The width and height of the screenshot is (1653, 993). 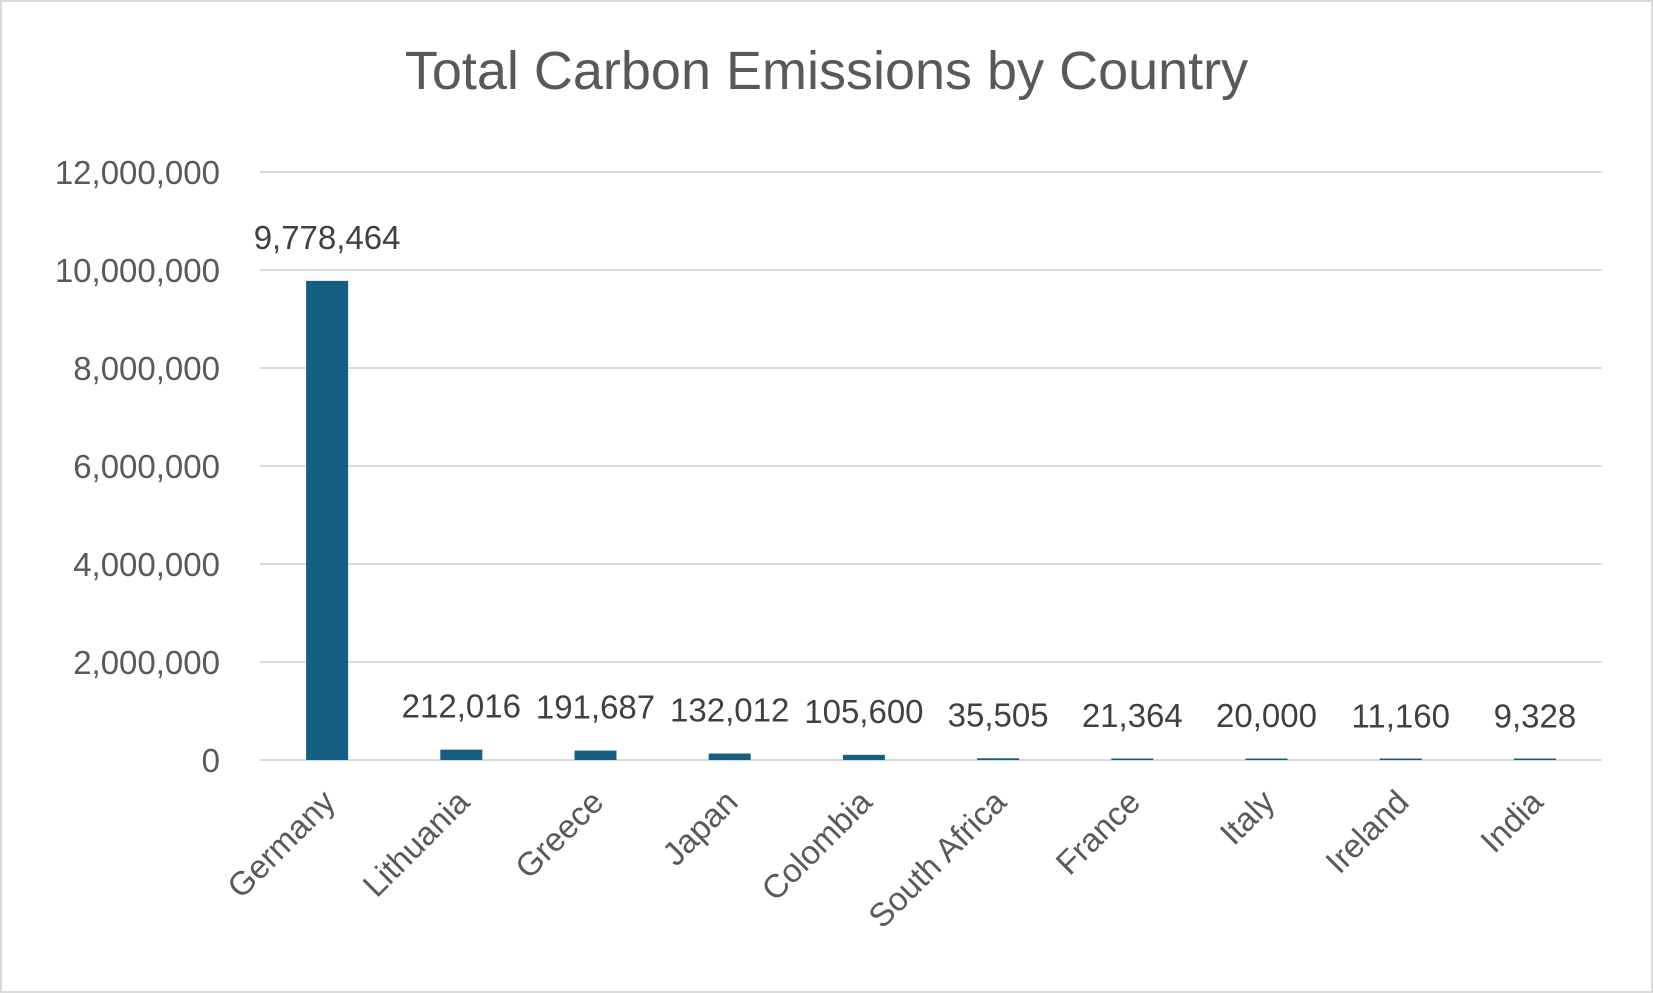 I want to click on bar-south-africa, so click(x=998, y=759).